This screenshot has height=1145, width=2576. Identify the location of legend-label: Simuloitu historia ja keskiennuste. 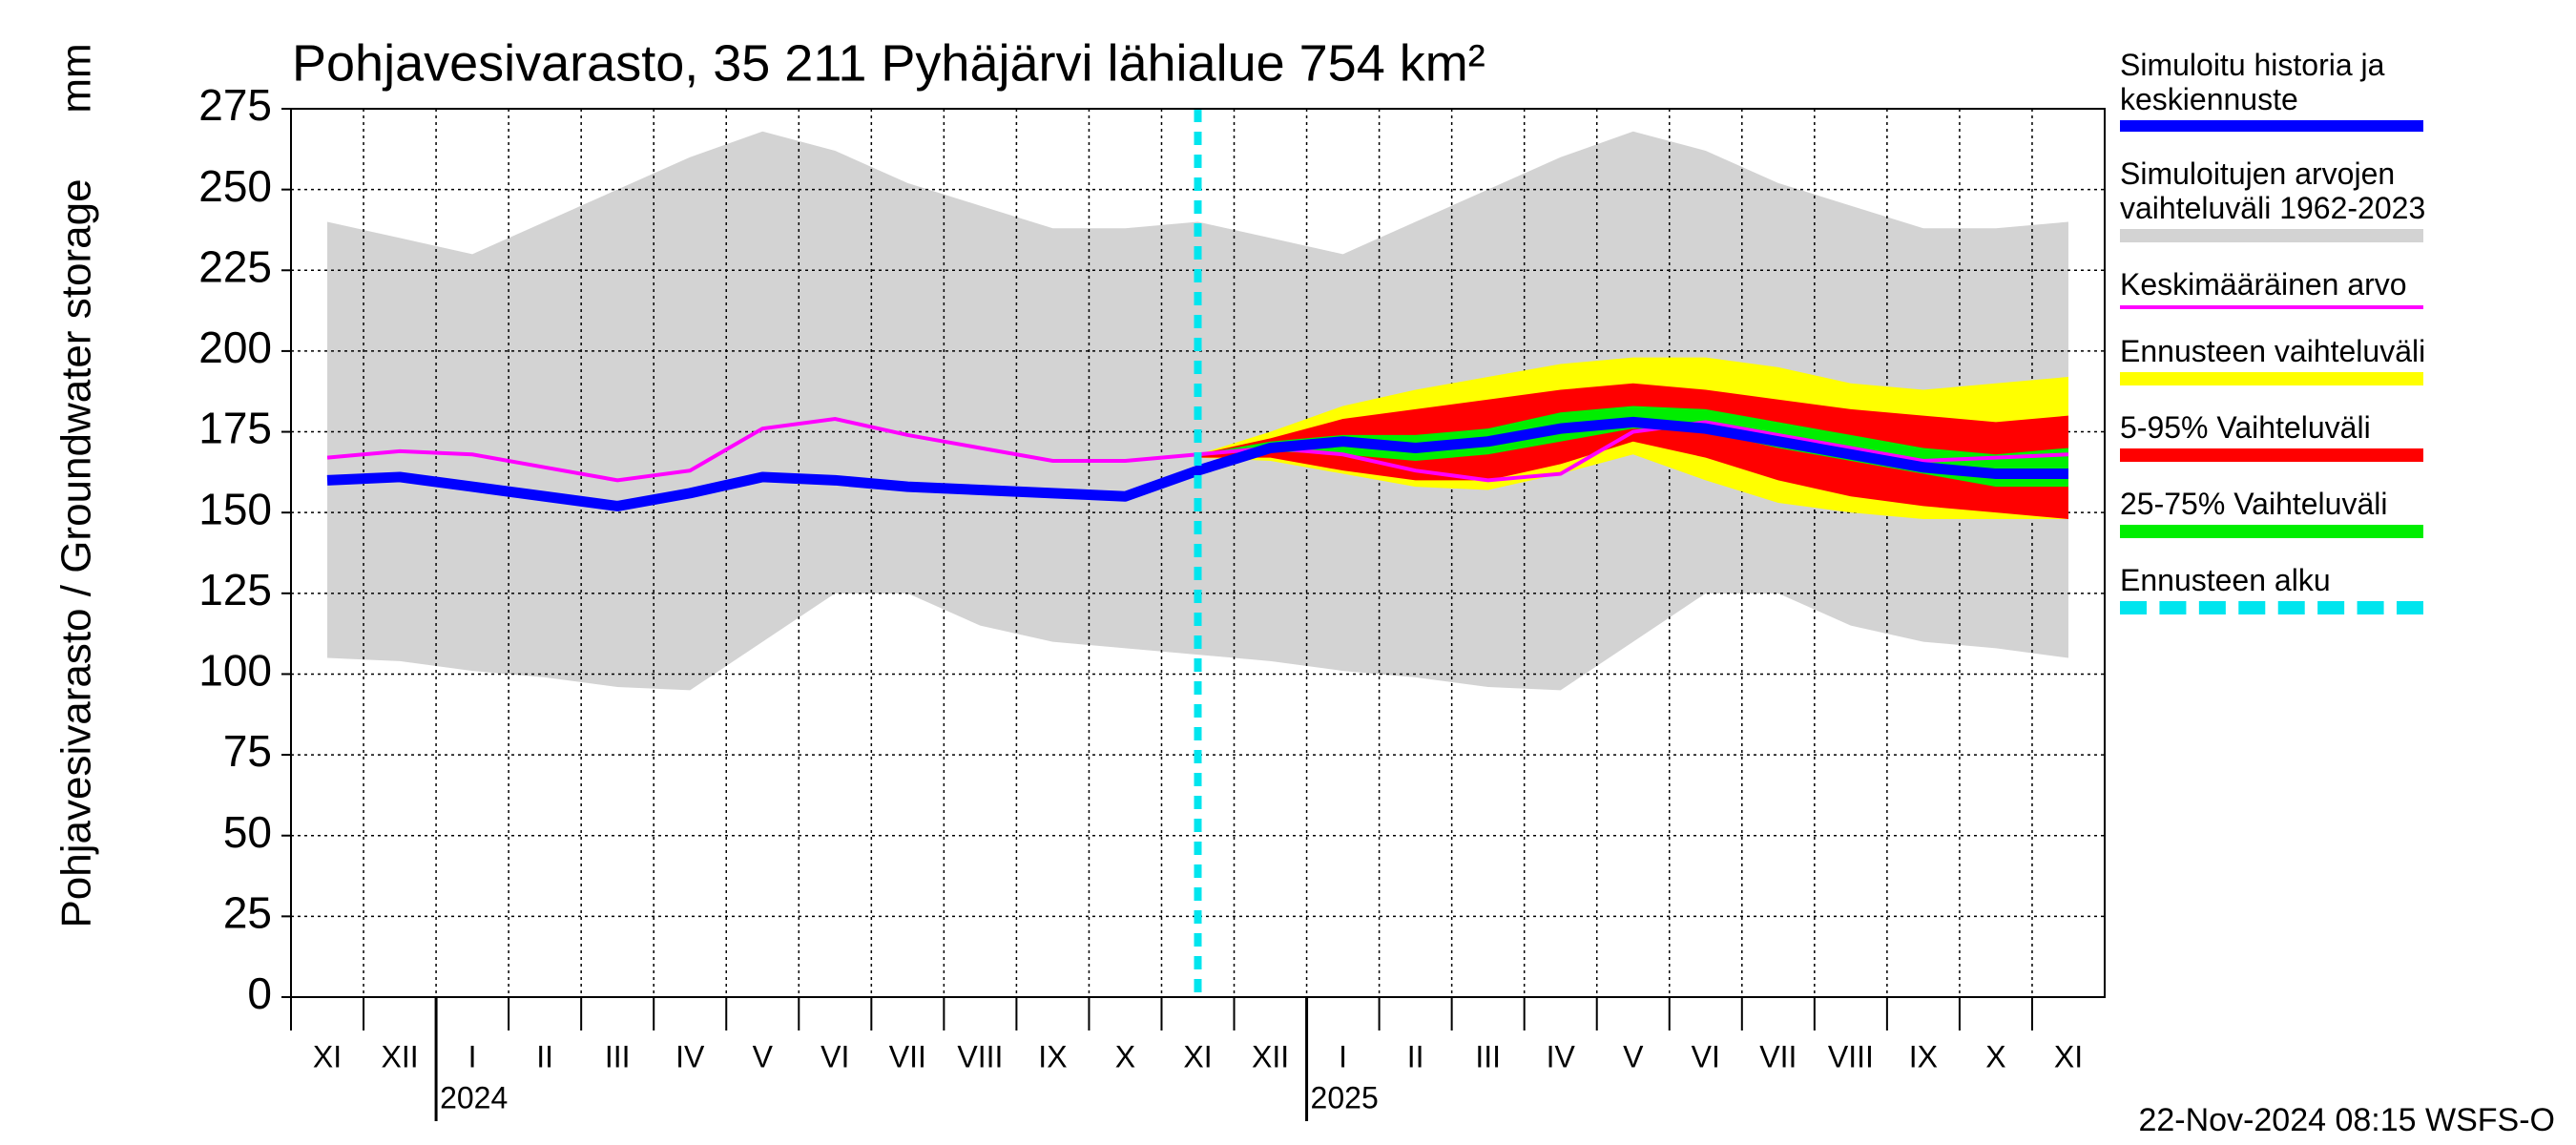
(2252, 82).